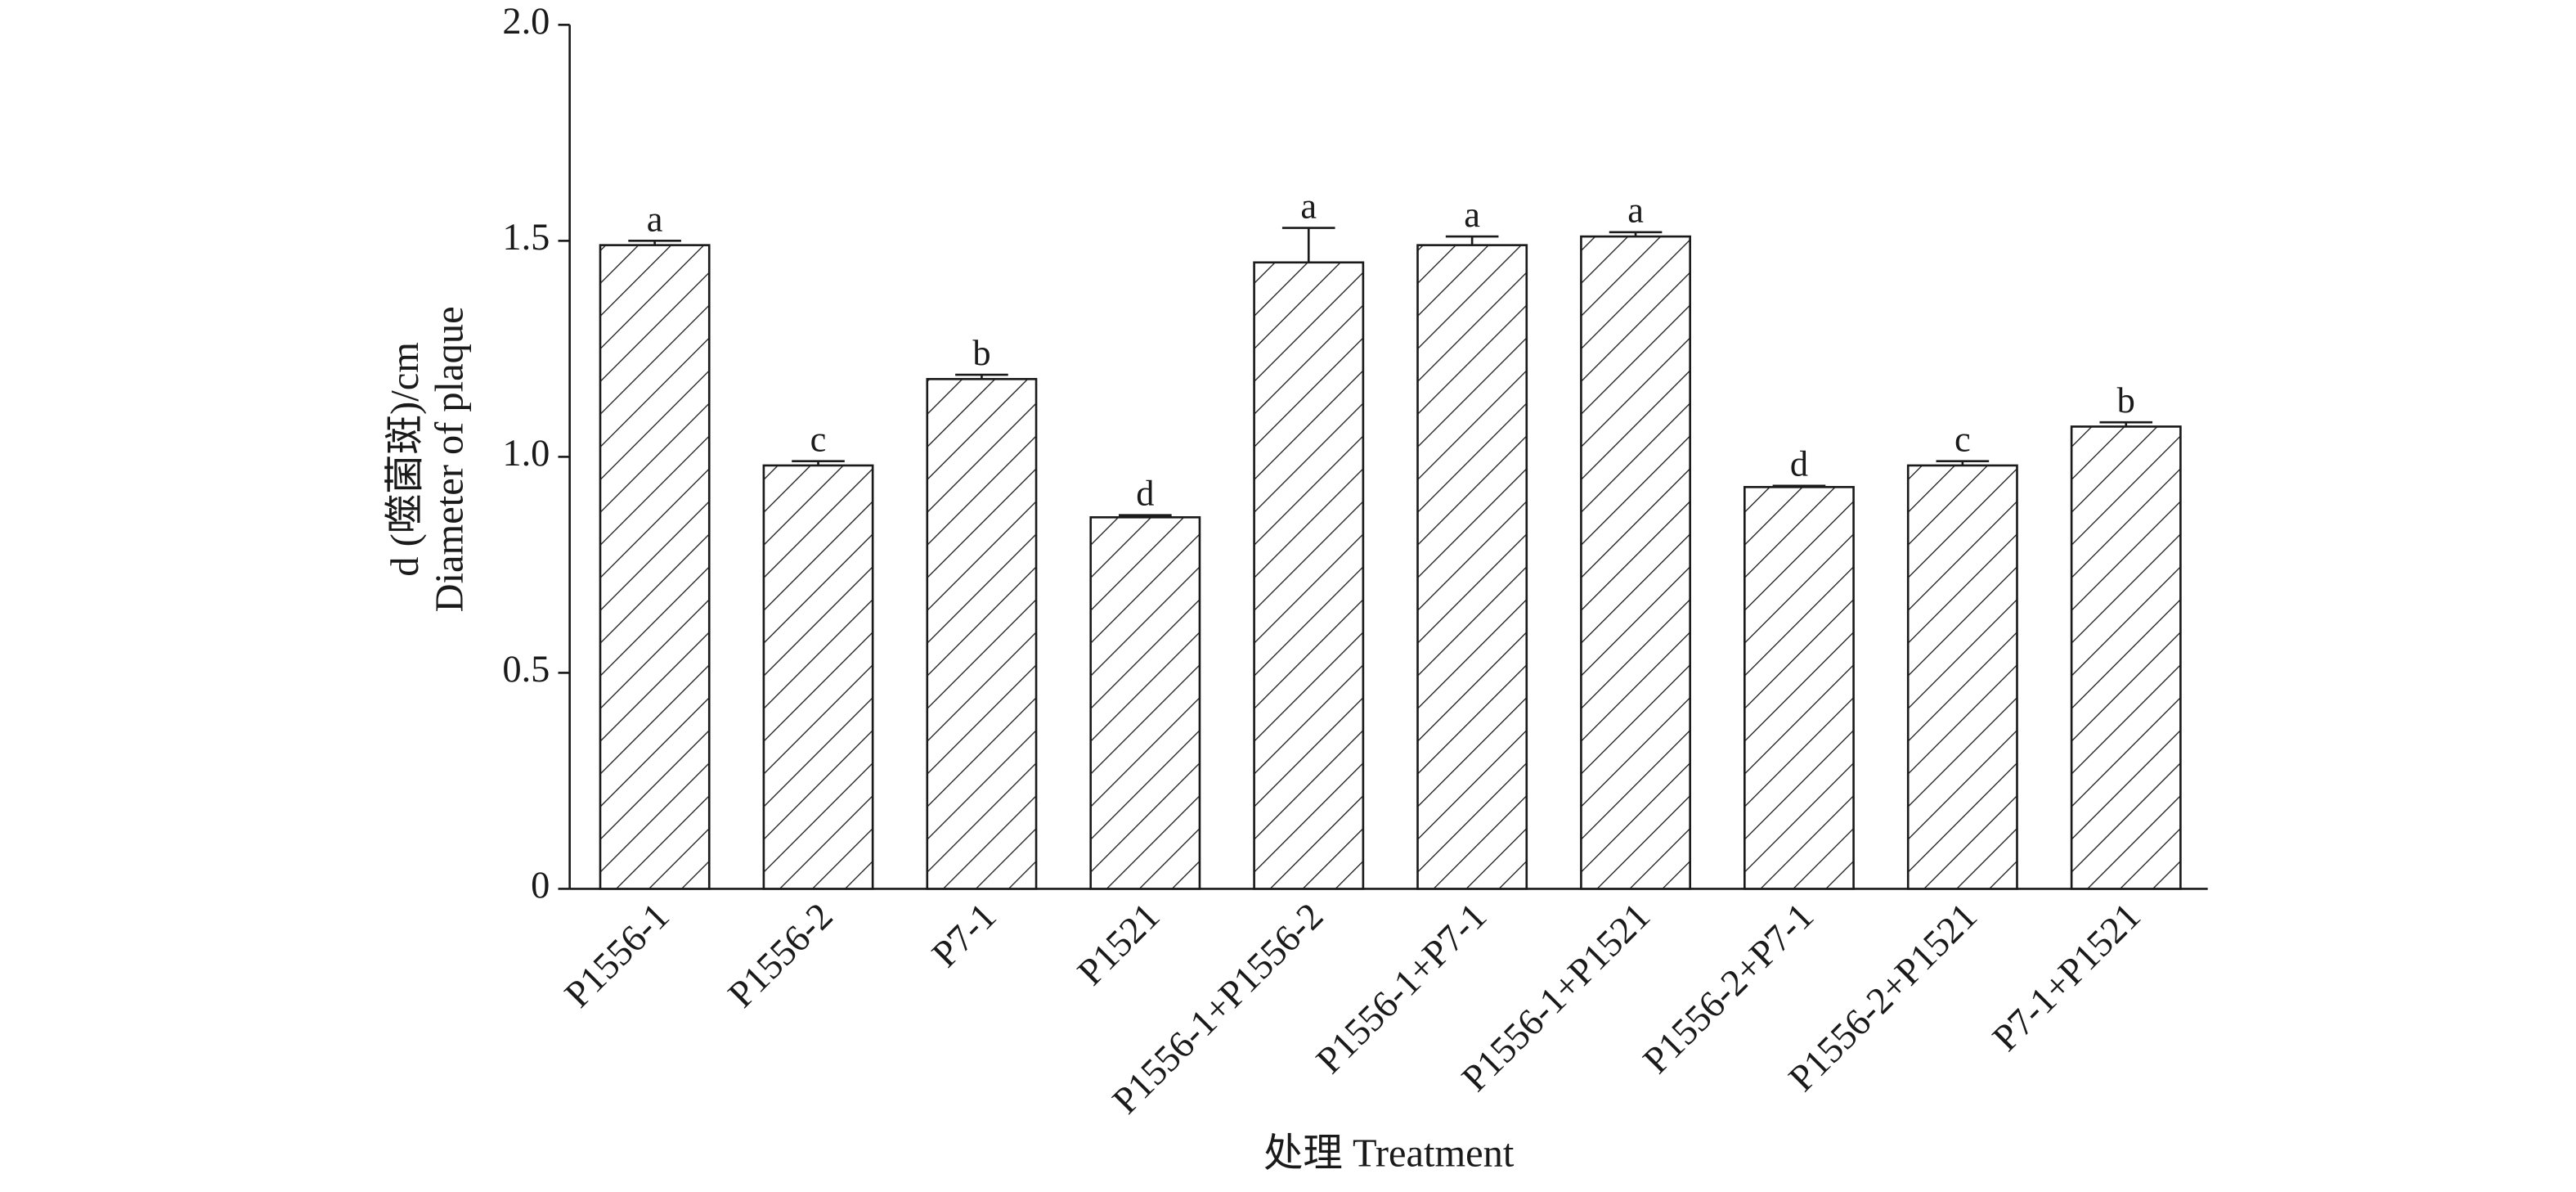 Image resolution: width=2576 pixels, height=1192 pixels. What do you see at coordinates (405, 459) in the screenshot?
I see `y-axis-title-line: d (噬菌斑)/cm` at bounding box center [405, 459].